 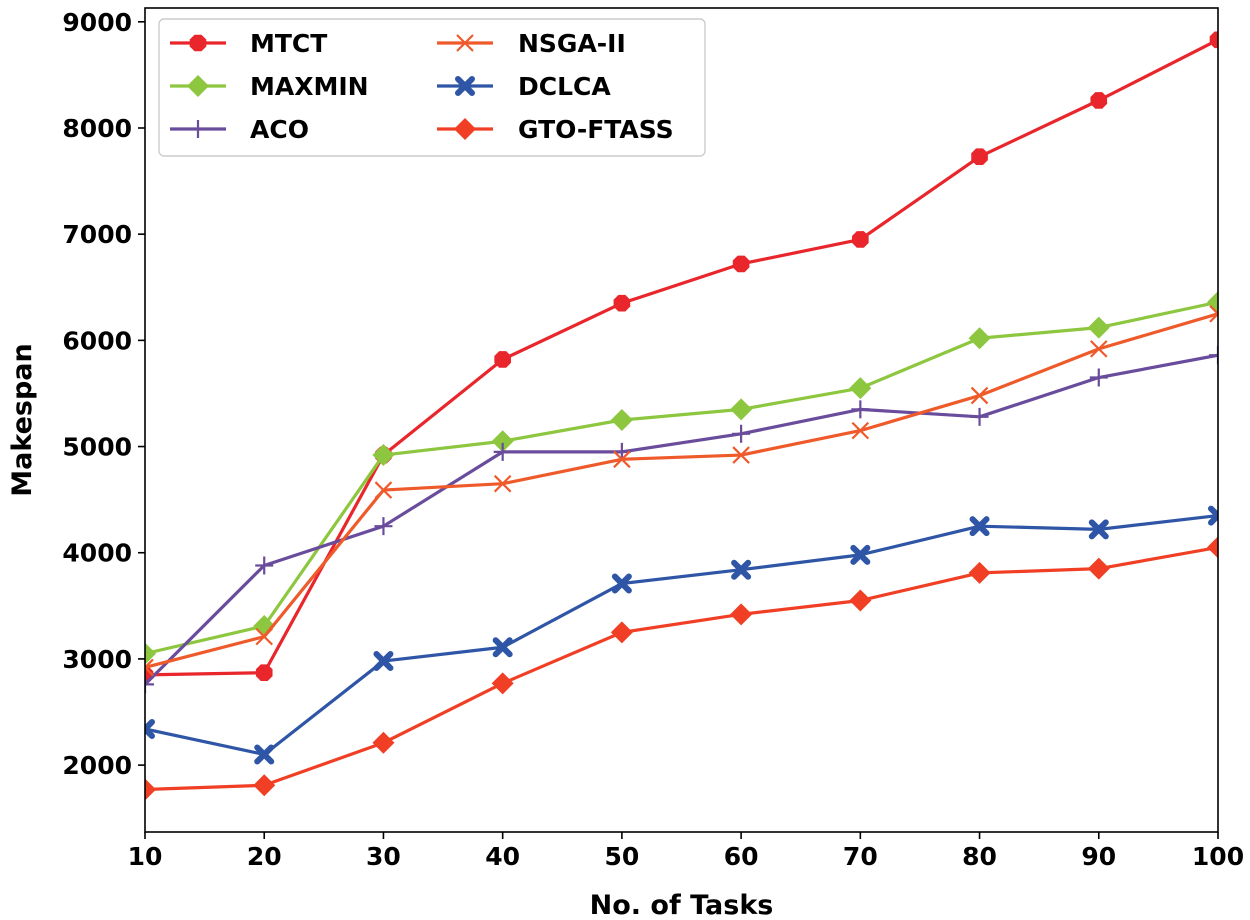 What do you see at coordinates (682, 905) in the screenshot?
I see `x-axis-title: No. of Tasks` at bounding box center [682, 905].